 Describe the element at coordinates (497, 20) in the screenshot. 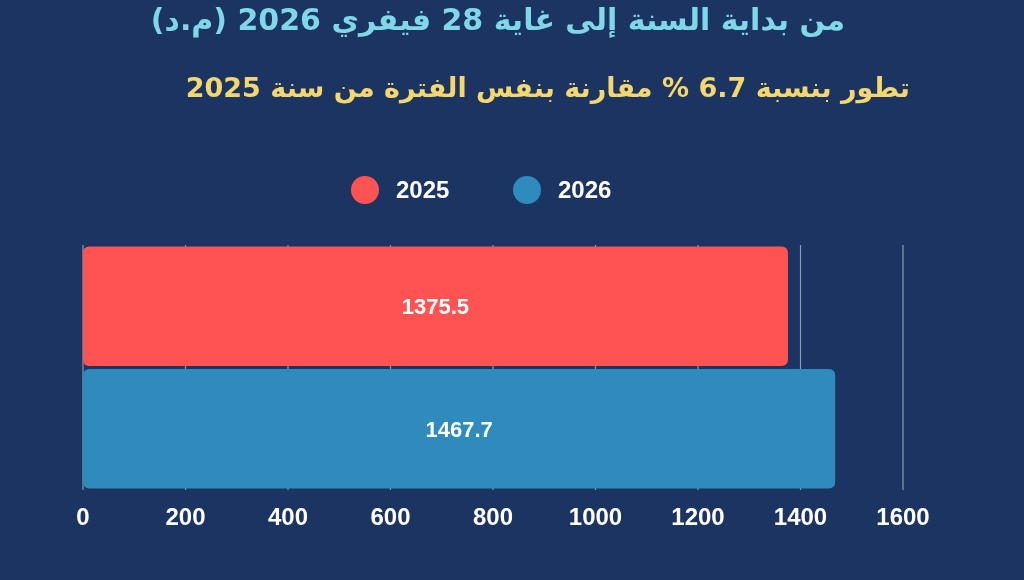

I see `chart-title: من بداية السنة إلى غاية 28 فيفري 2026 (م.د)` at that location.